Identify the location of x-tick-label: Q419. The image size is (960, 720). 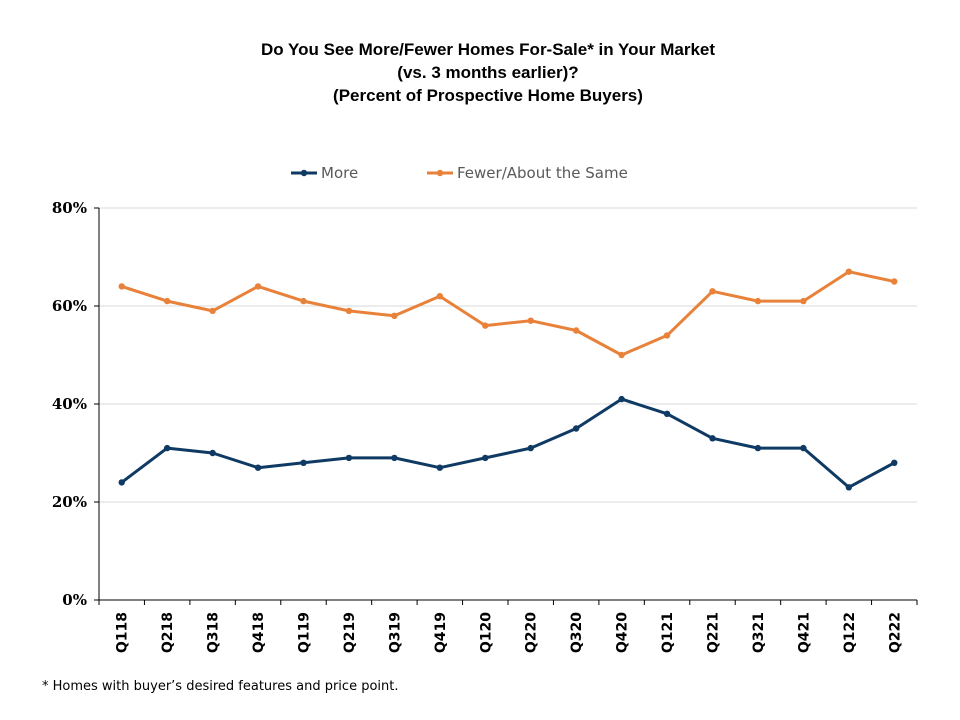
(441, 632).